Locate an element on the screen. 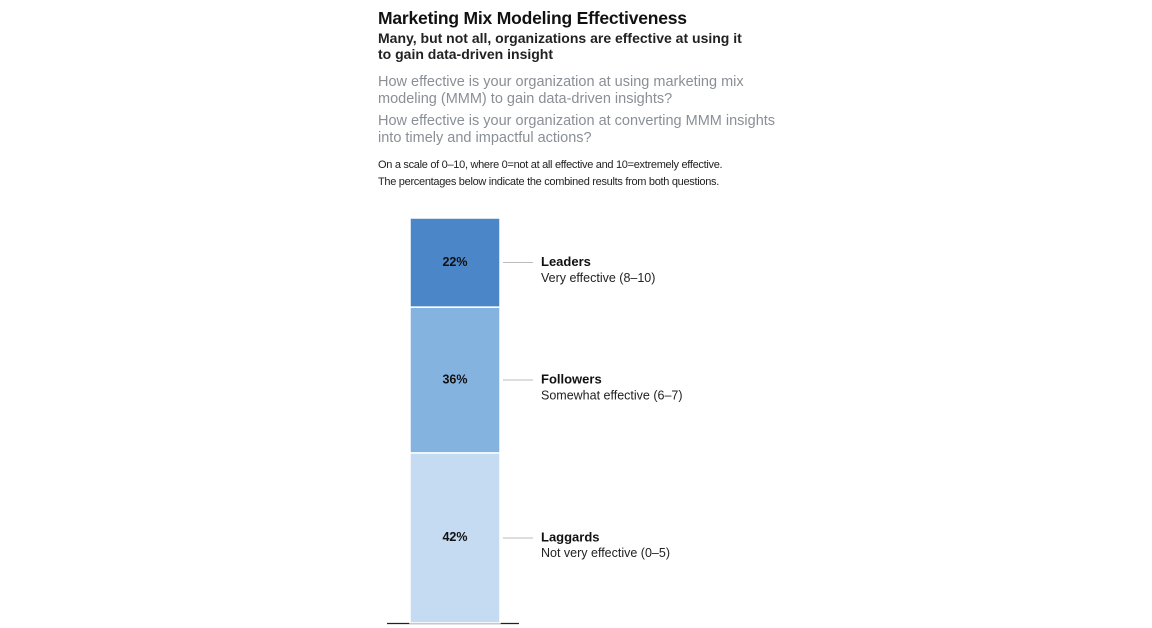 Image resolution: width=1152 pixels, height=628 pixels. legend-description: Very effective (8–10) is located at coordinates (598, 278).